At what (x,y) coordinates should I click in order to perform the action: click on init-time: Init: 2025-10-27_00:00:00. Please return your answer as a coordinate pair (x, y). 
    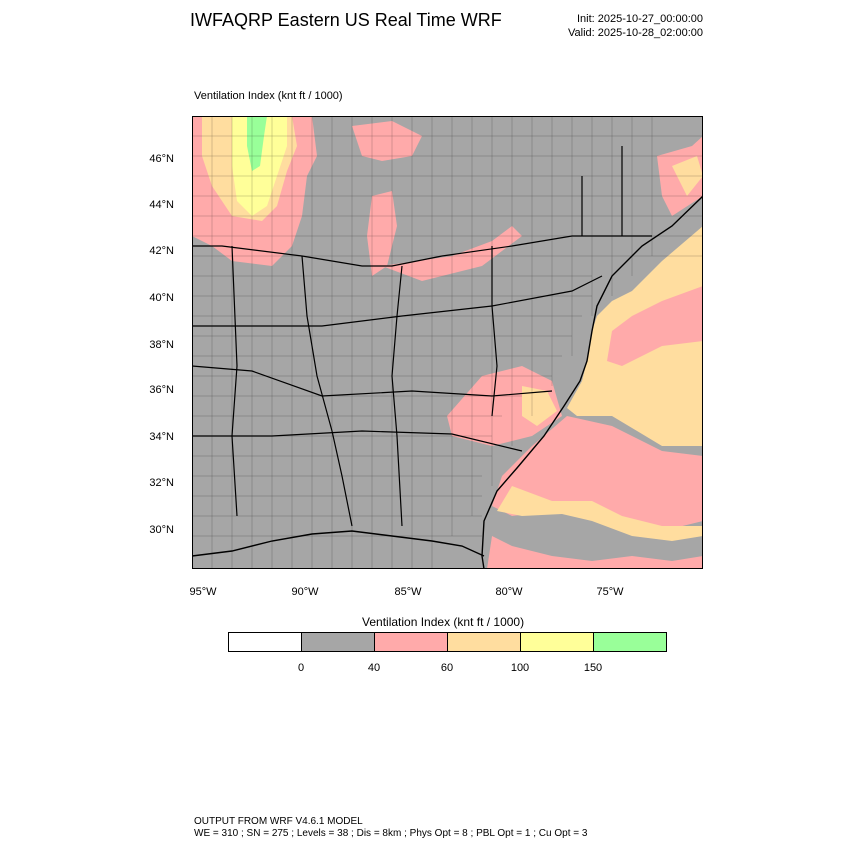
    Looking at the image, I should click on (640, 19).